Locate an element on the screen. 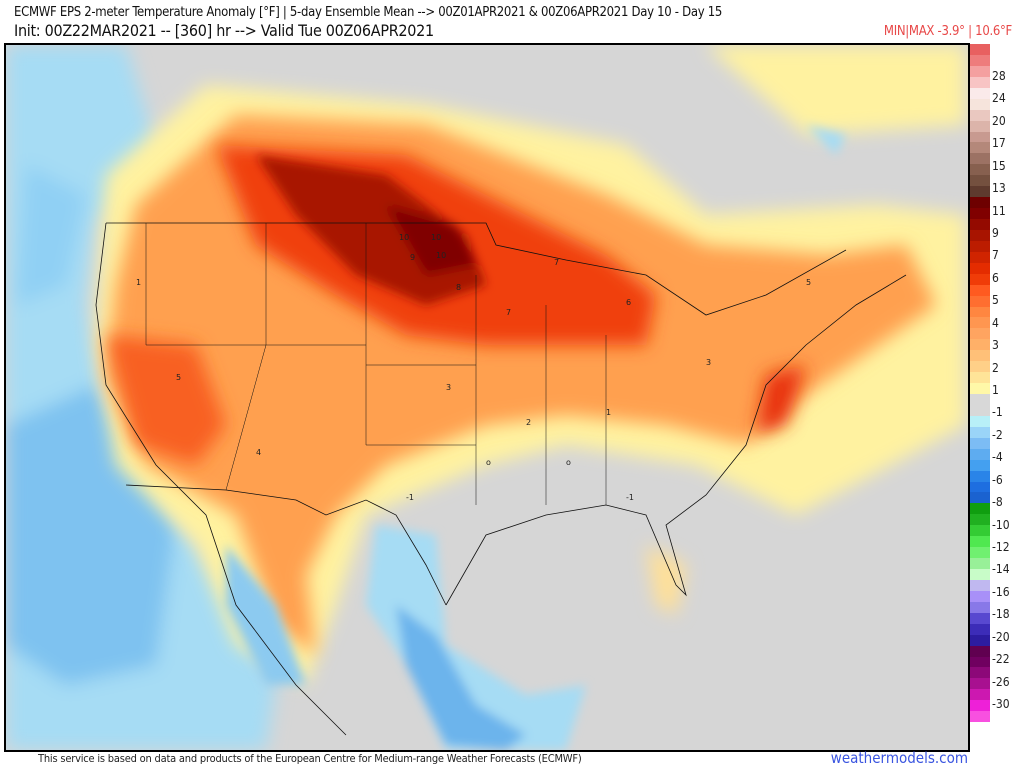 The height and width of the screenshot is (768, 1024). colorbar is located at coordinates (980, 383).